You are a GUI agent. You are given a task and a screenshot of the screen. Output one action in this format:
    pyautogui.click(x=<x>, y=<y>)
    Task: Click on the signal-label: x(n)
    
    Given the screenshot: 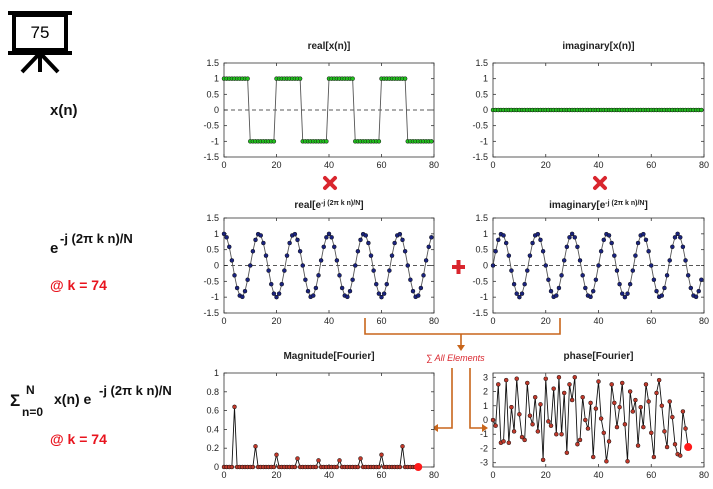 What is the action you would take?
    pyautogui.click(x=64, y=110)
    